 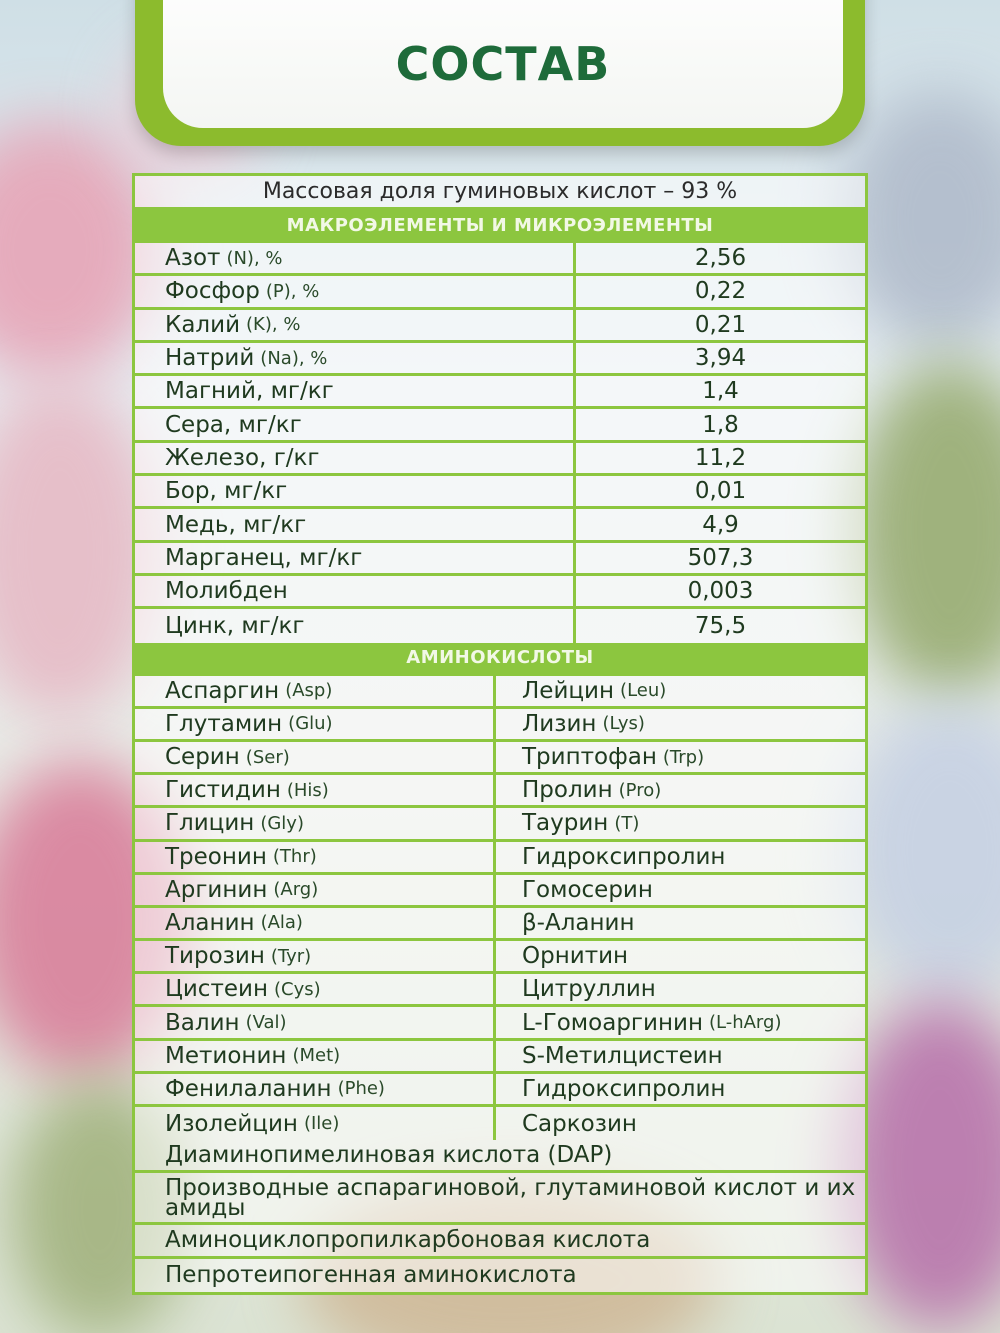 What do you see at coordinates (292, 291) in the screenshot?
I see `element-unit: (P), %` at bounding box center [292, 291].